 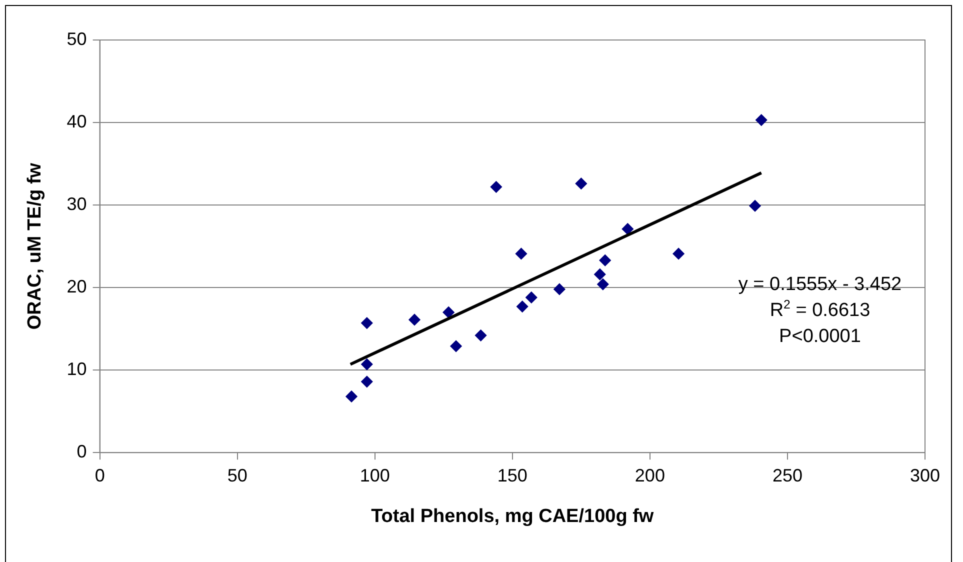 I want to click on y-axis-title: ORAC, uM TE/g fw, so click(x=35, y=246).